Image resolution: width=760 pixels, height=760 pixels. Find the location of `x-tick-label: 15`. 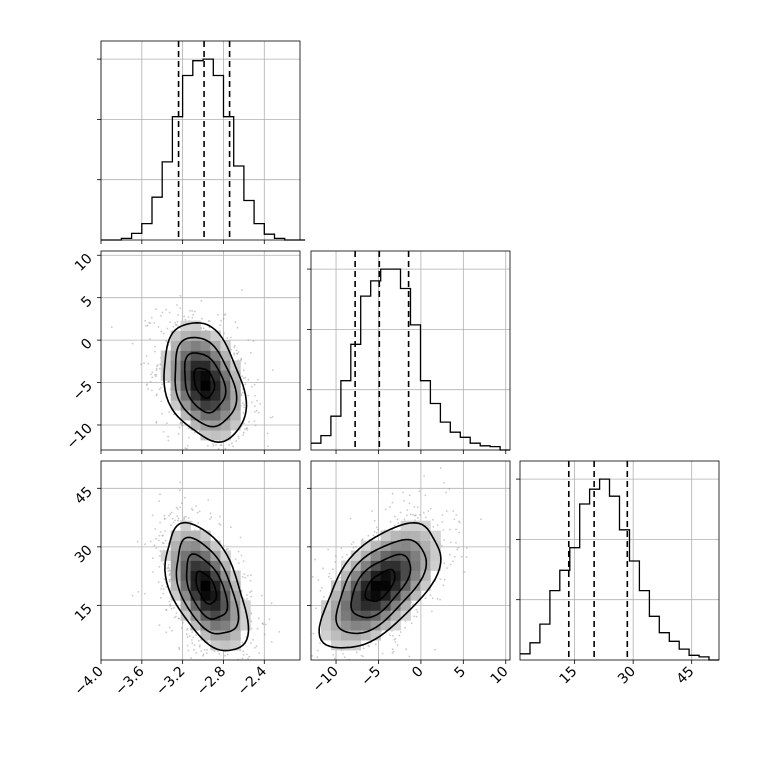

x-tick-label: 15 is located at coordinates (569, 676).